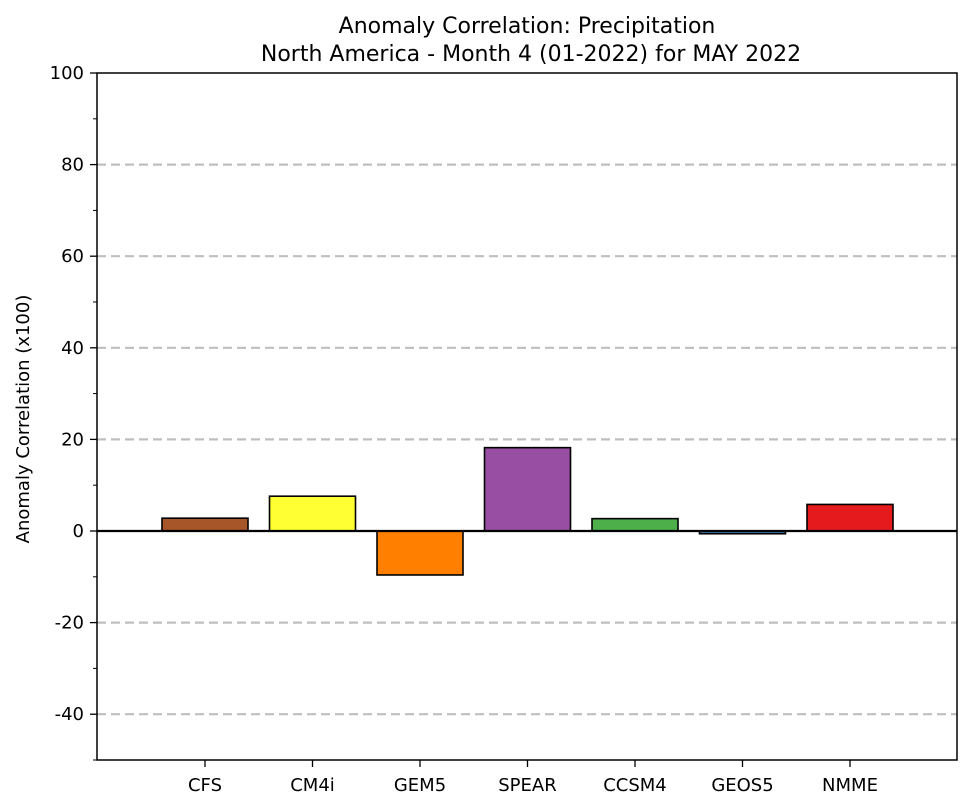 Image resolution: width=972 pixels, height=810 pixels. I want to click on bar-spear, so click(527, 489).